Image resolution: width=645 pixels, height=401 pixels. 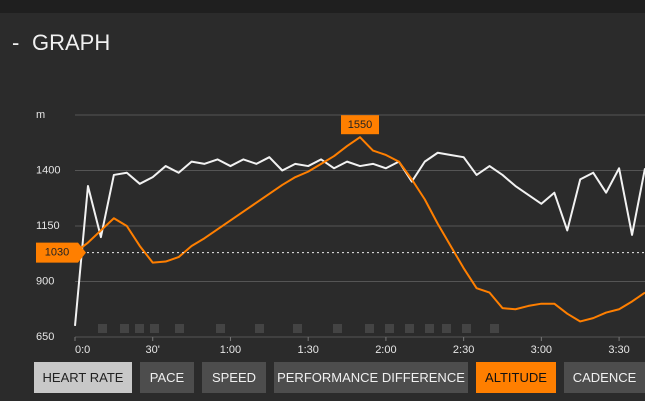 What do you see at coordinates (40, 115) in the screenshot?
I see `y-tick-label: m` at bounding box center [40, 115].